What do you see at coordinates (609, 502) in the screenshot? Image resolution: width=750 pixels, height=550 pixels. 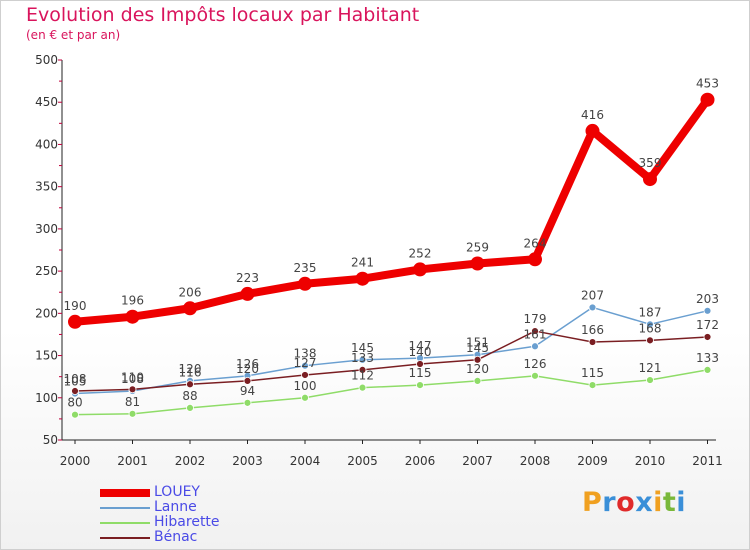 I see `logo-letter: r` at bounding box center [609, 502].